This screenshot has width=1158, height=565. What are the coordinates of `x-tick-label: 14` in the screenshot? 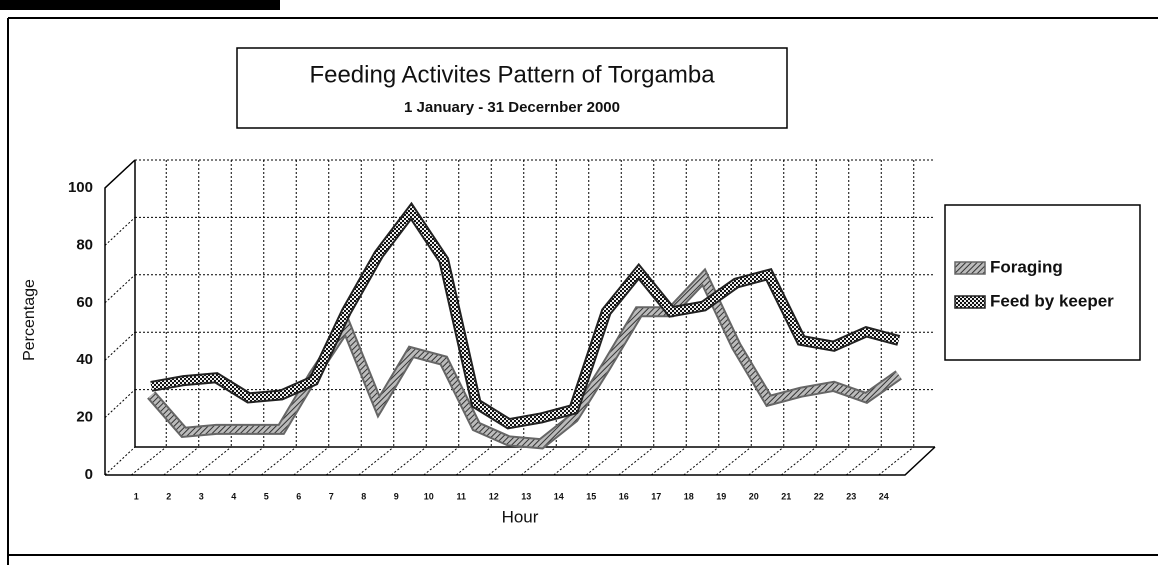 It's located at (559, 496).